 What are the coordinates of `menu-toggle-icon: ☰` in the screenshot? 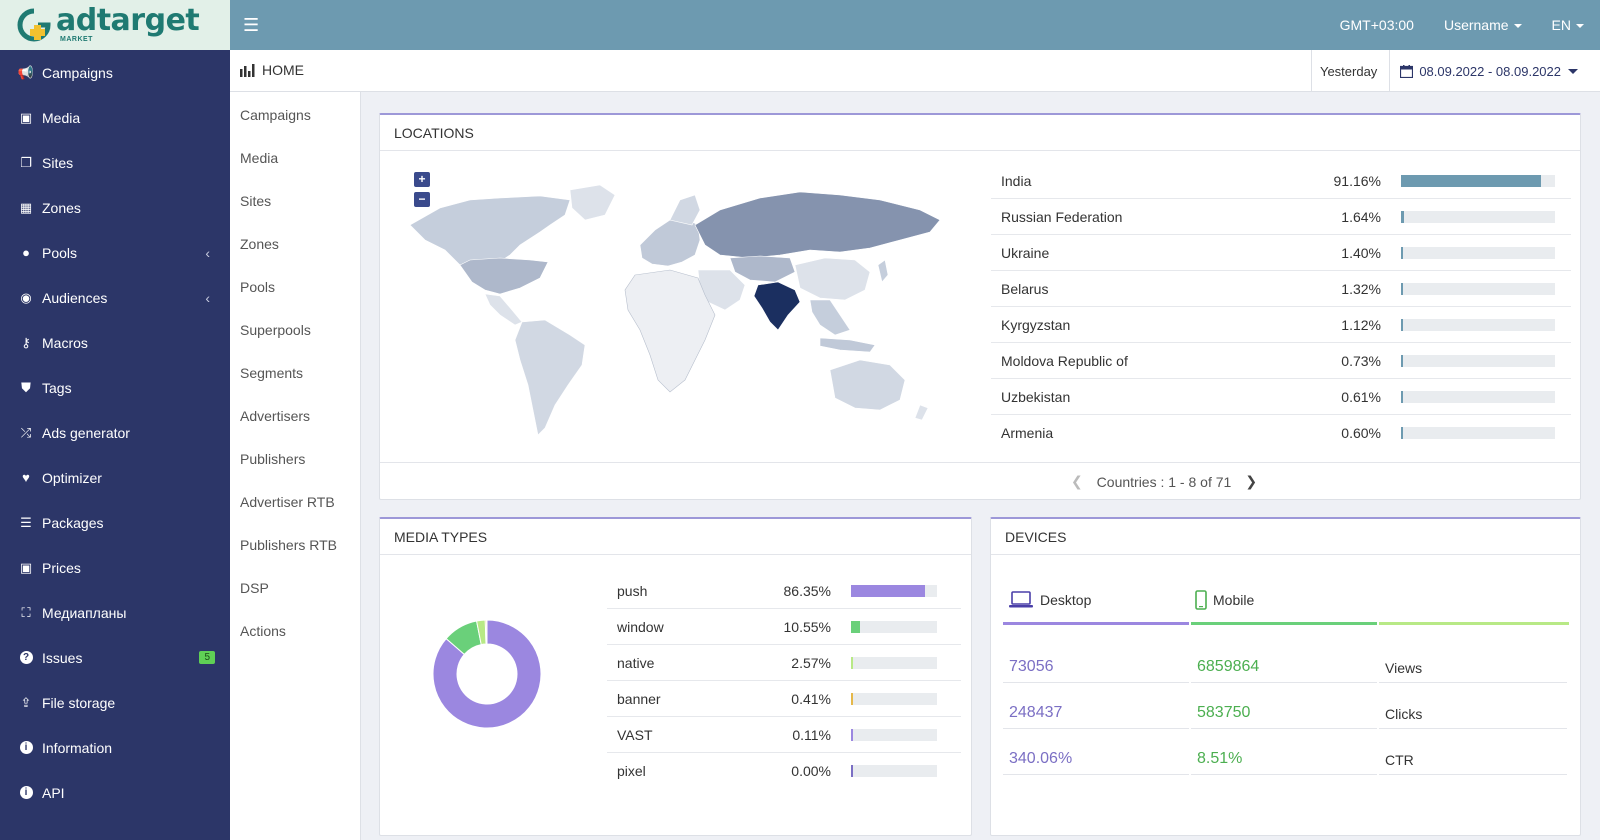 It's located at (251, 25).